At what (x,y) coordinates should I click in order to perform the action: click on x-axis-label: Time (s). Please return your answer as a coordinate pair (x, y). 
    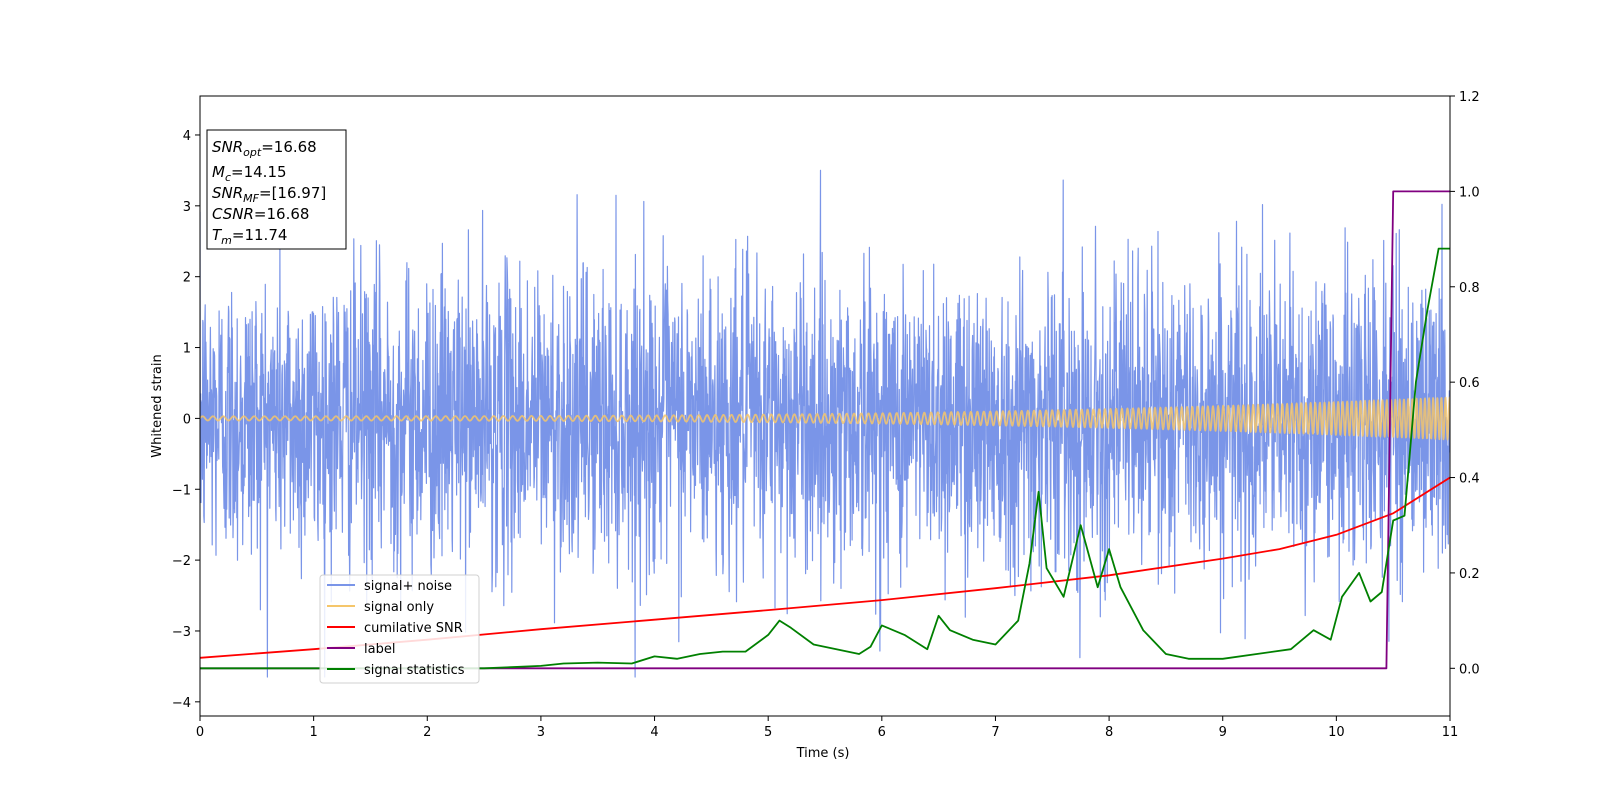
    Looking at the image, I should click on (823, 753).